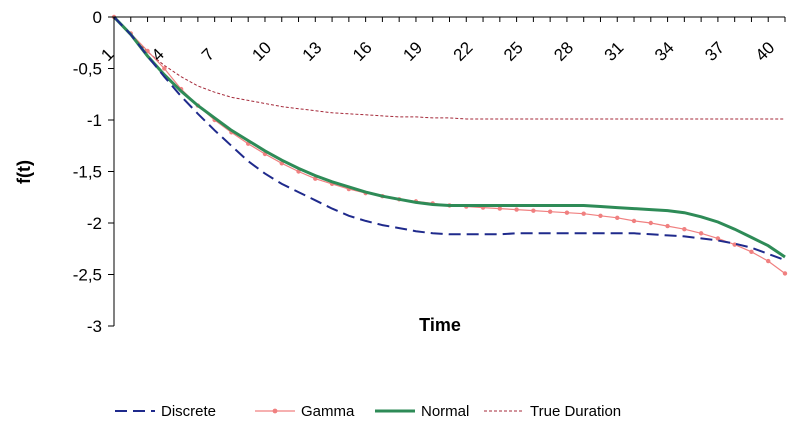 Image resolution: width=788 pixels, height=426 pixels. Describe the element at coordinates (94, 223) in the screenshot. I see `y-tick-label: -2` at that location.